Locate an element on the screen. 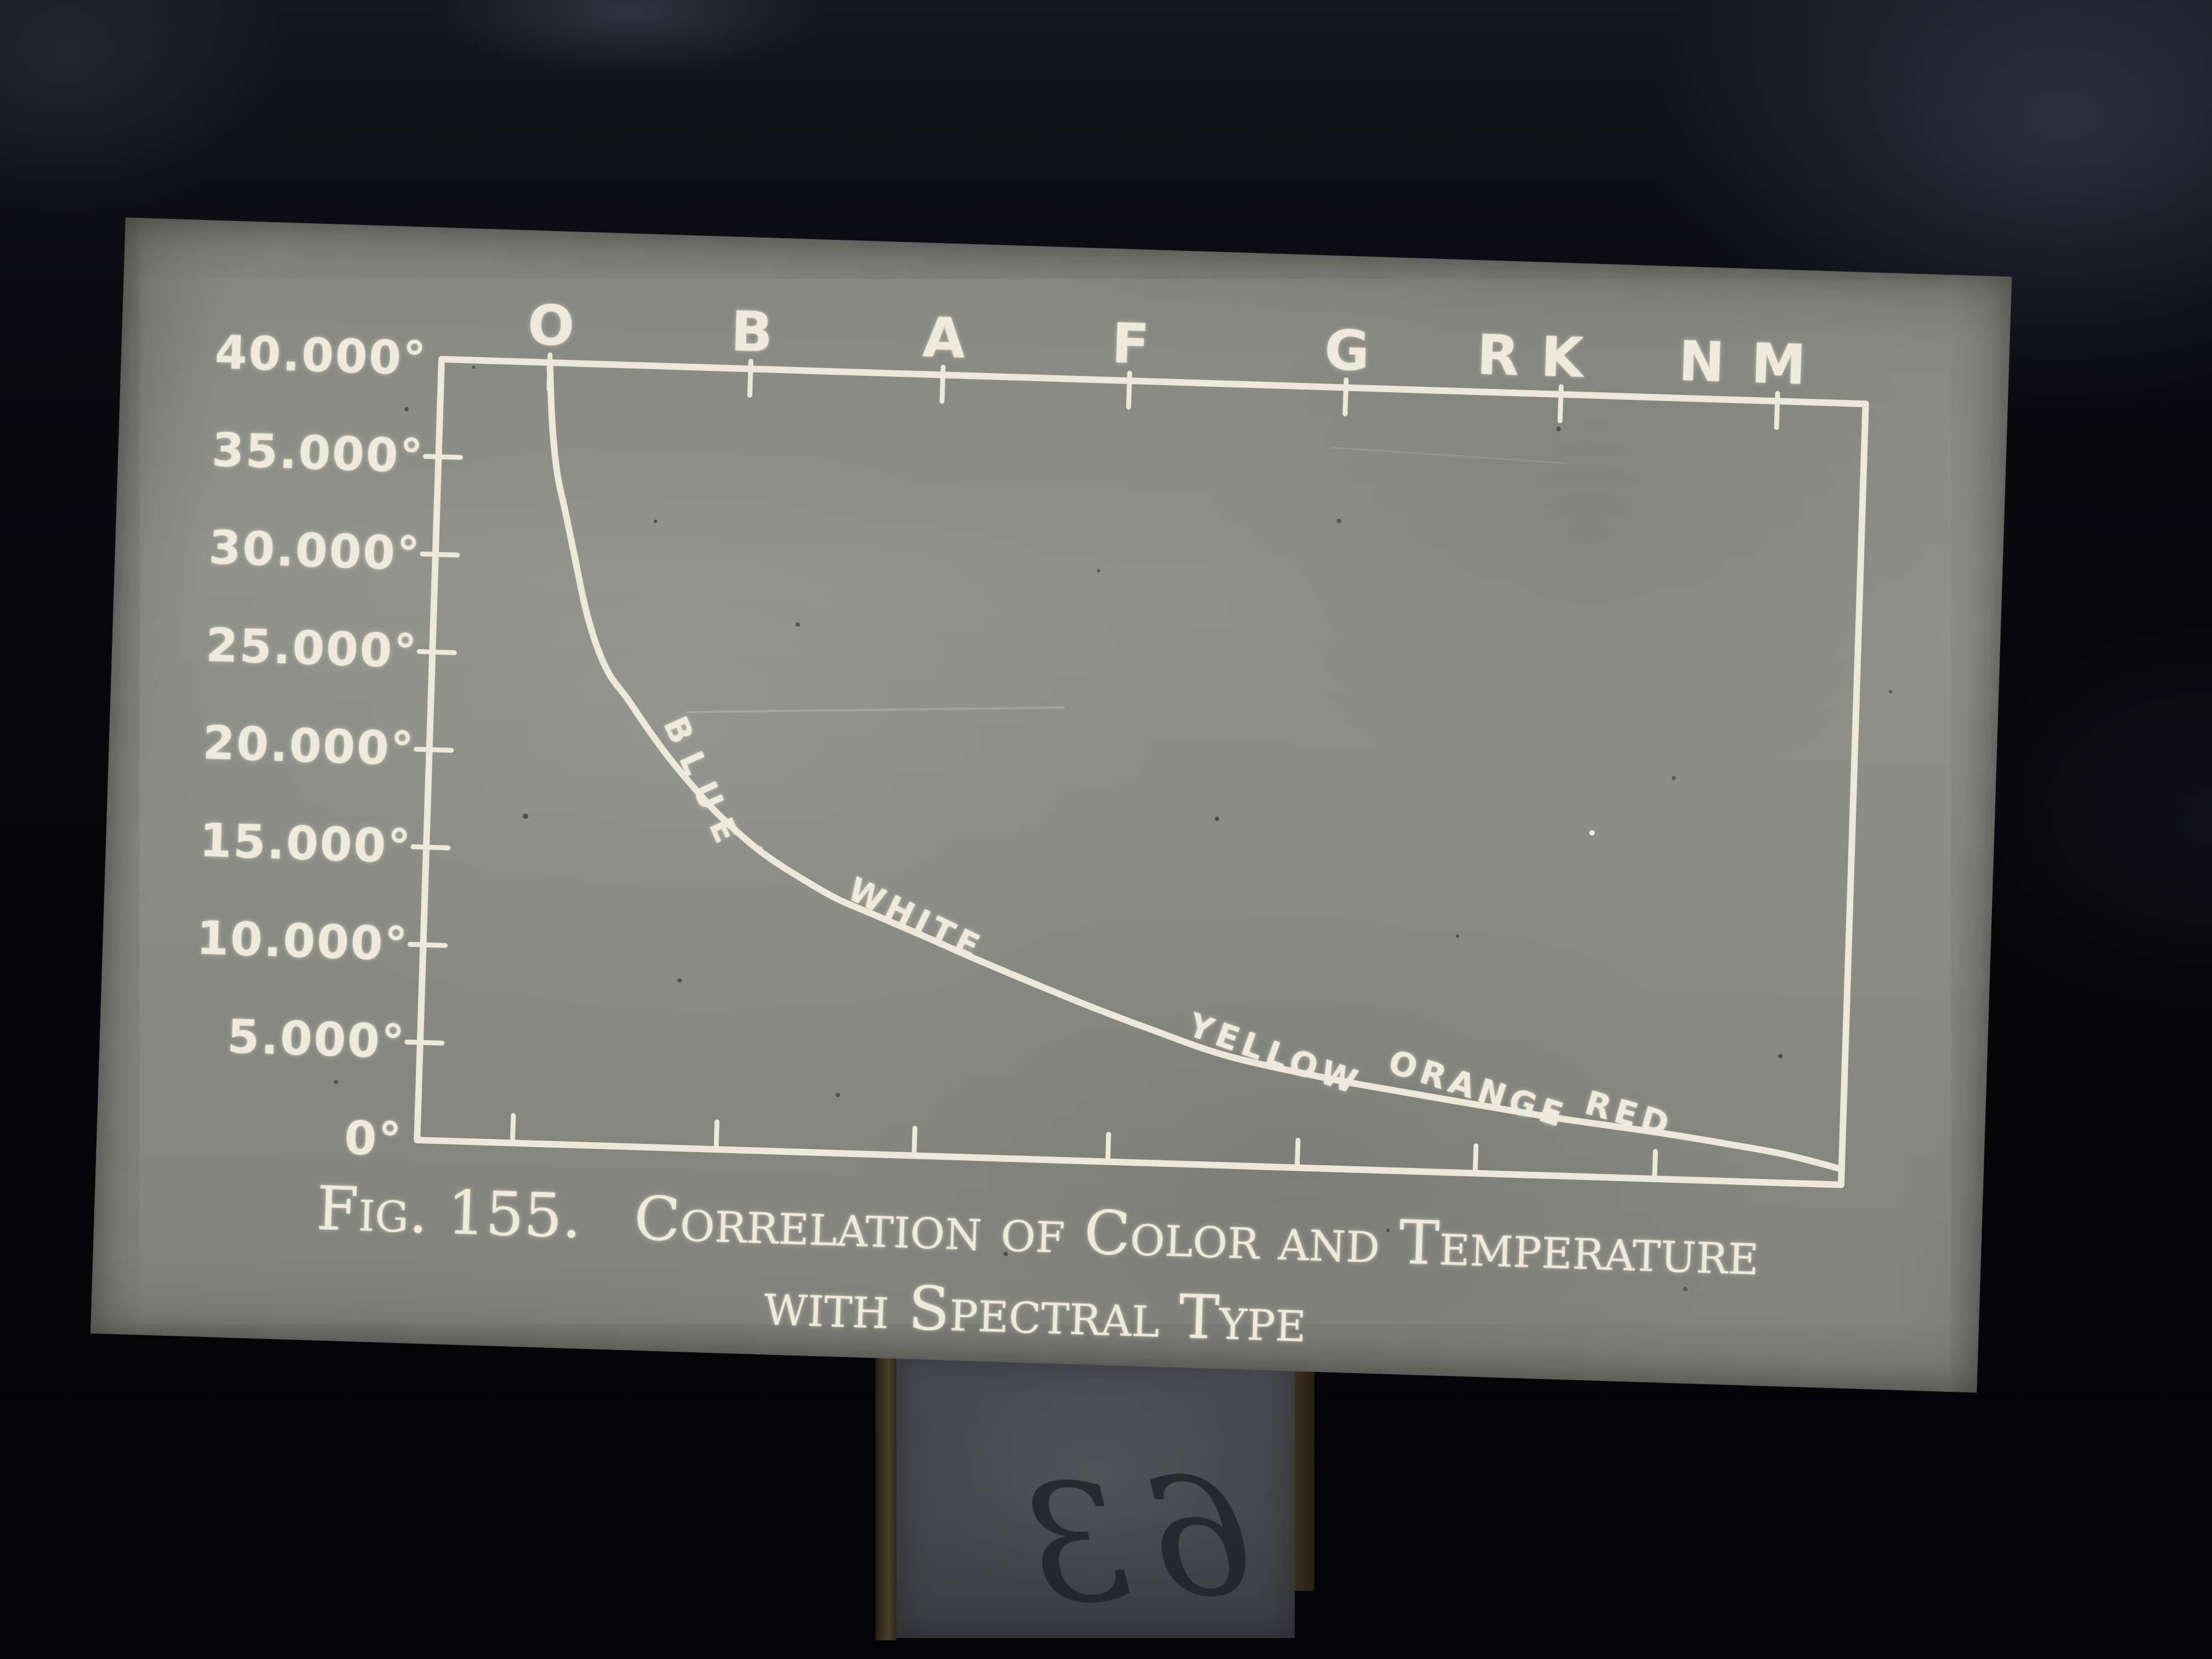  y-axis-tick-label: 25.000° is located at coordinates (312, 648).